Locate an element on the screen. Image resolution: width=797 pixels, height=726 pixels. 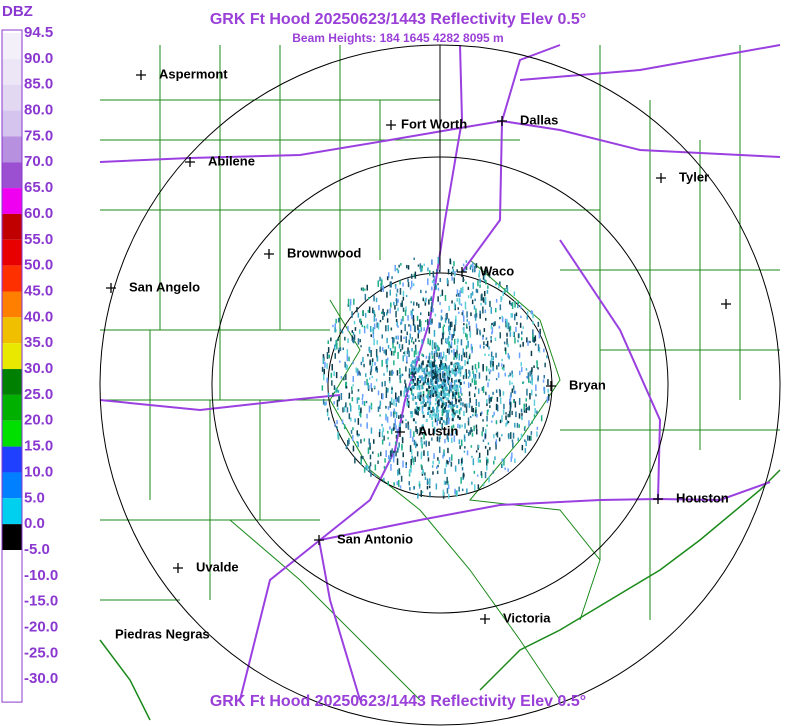
legend-swatch is located at coordinates (12, 563).